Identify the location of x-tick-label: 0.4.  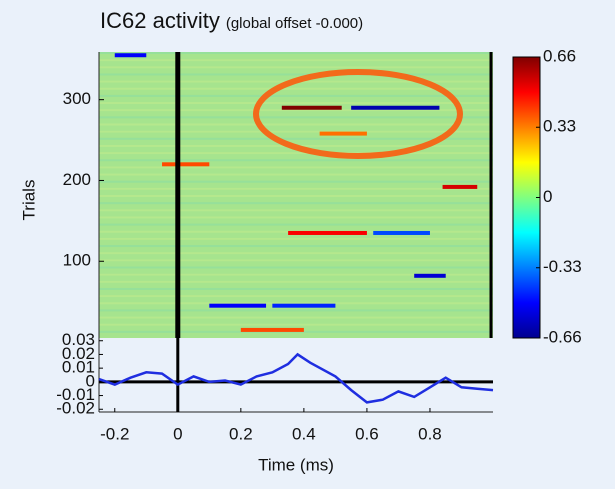
(304, 433).